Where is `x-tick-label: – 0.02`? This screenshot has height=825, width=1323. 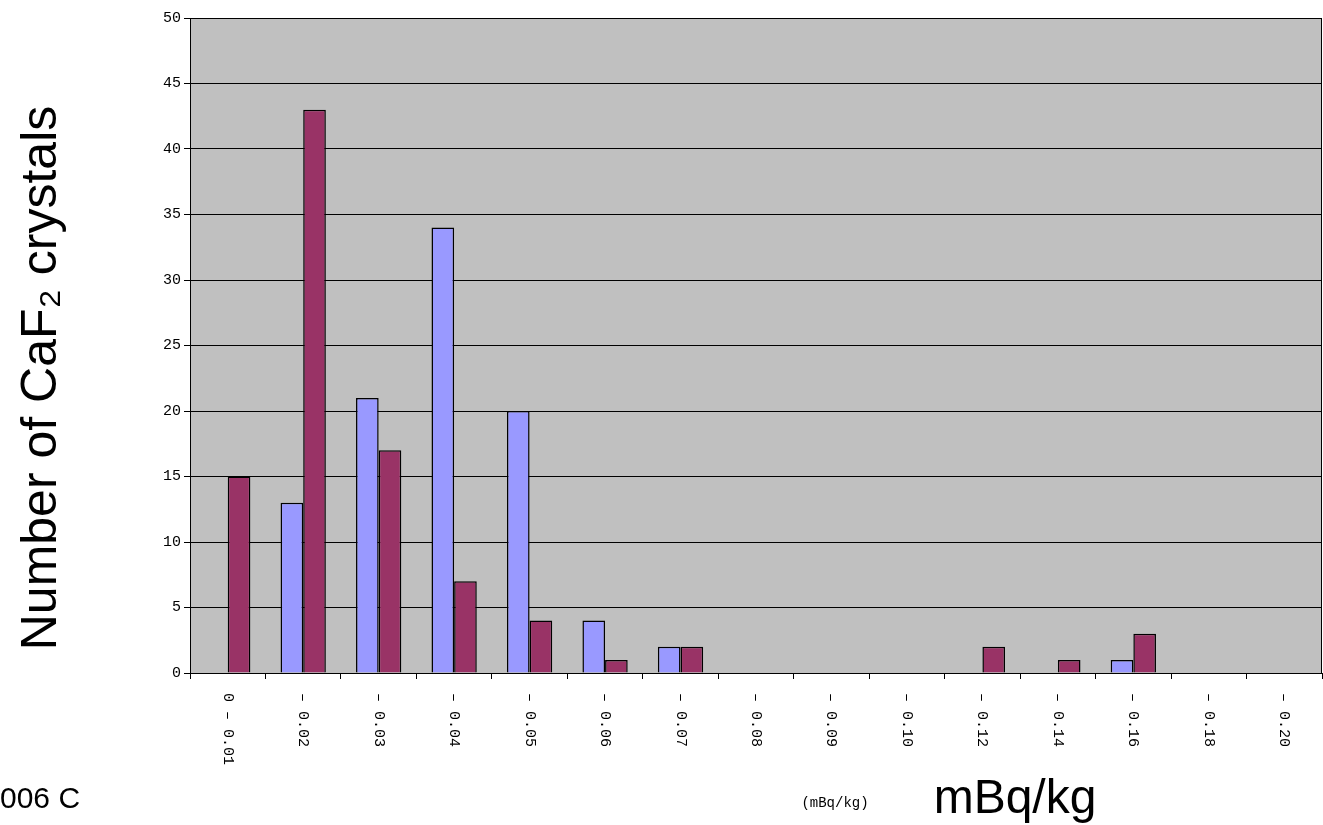
x-tick-label: – 0.02 is located at coordinates (303, 720).